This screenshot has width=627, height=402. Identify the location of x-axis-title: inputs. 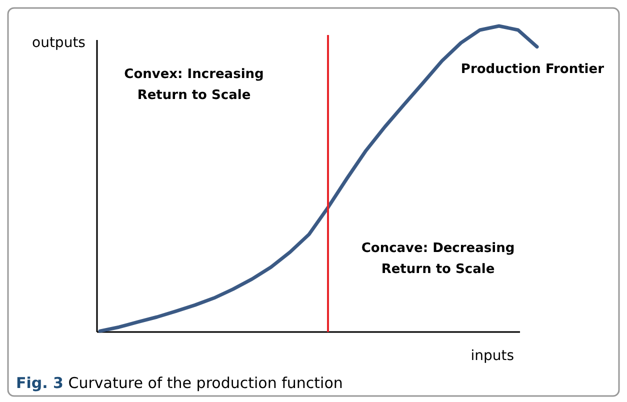
(492, 356).